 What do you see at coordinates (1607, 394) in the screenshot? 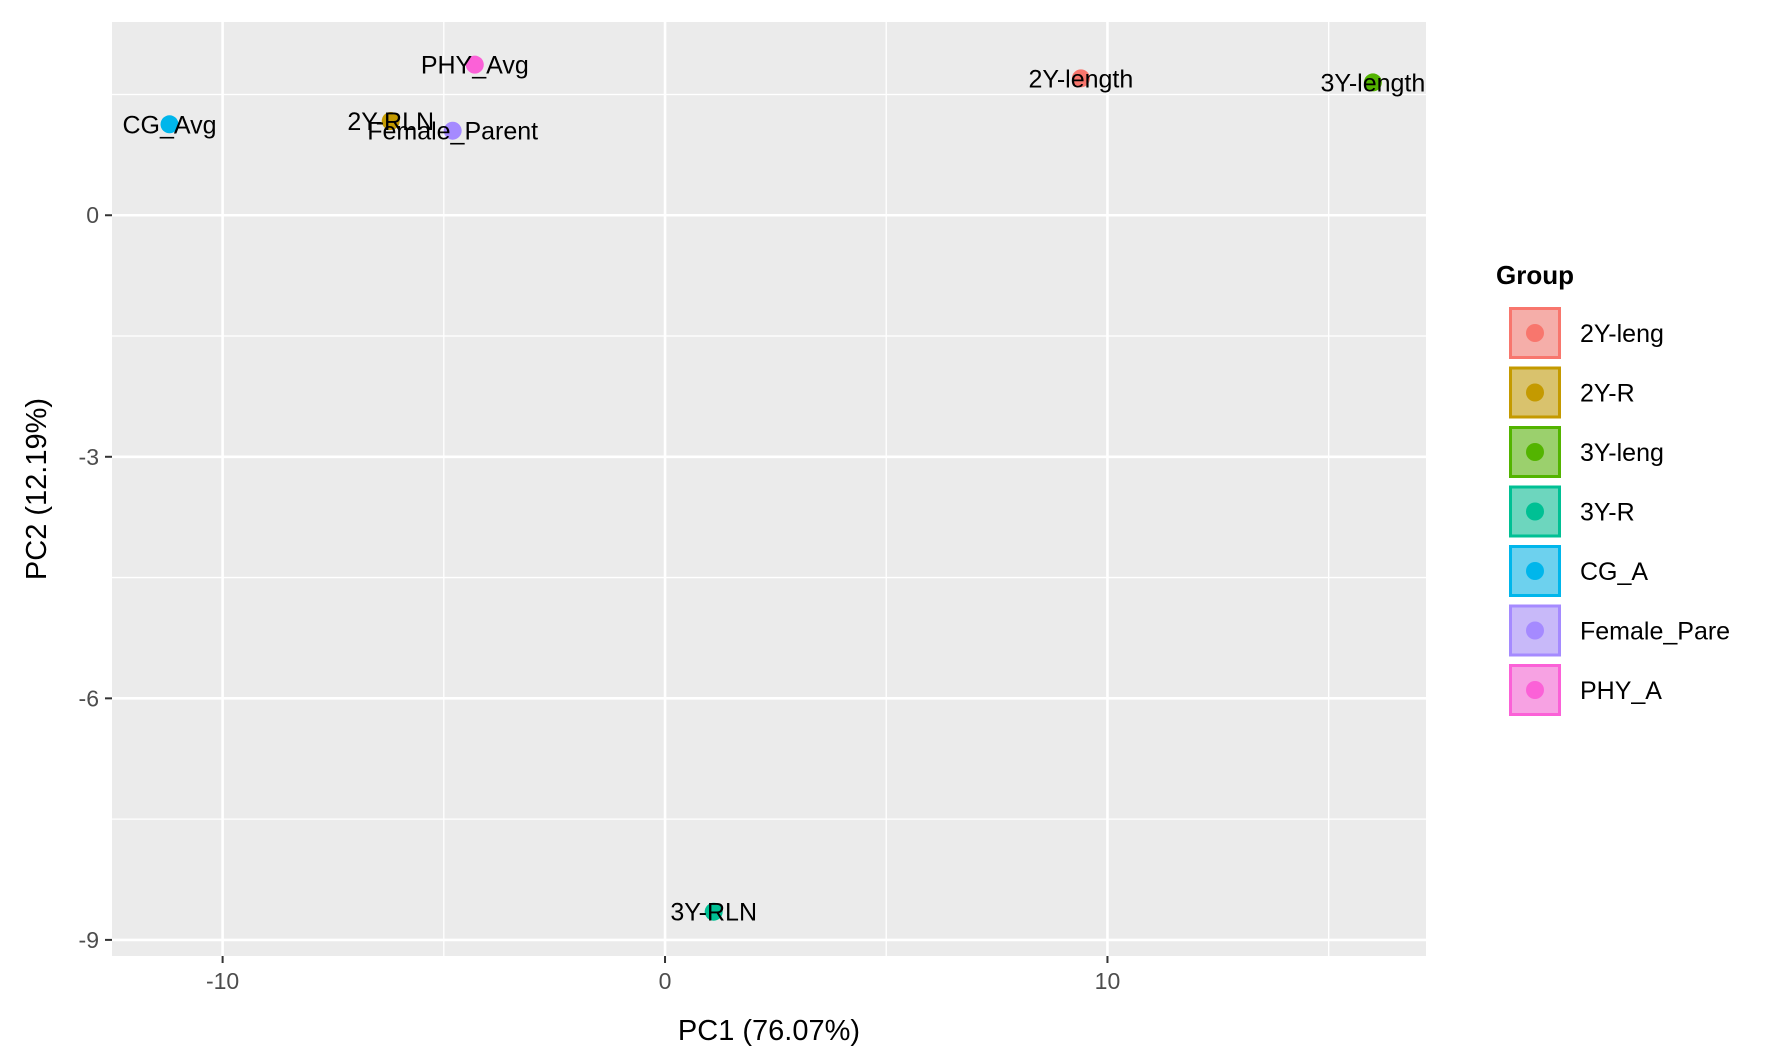
I see `legend-label: 2Y-R` at bounding box center [1607, 394].